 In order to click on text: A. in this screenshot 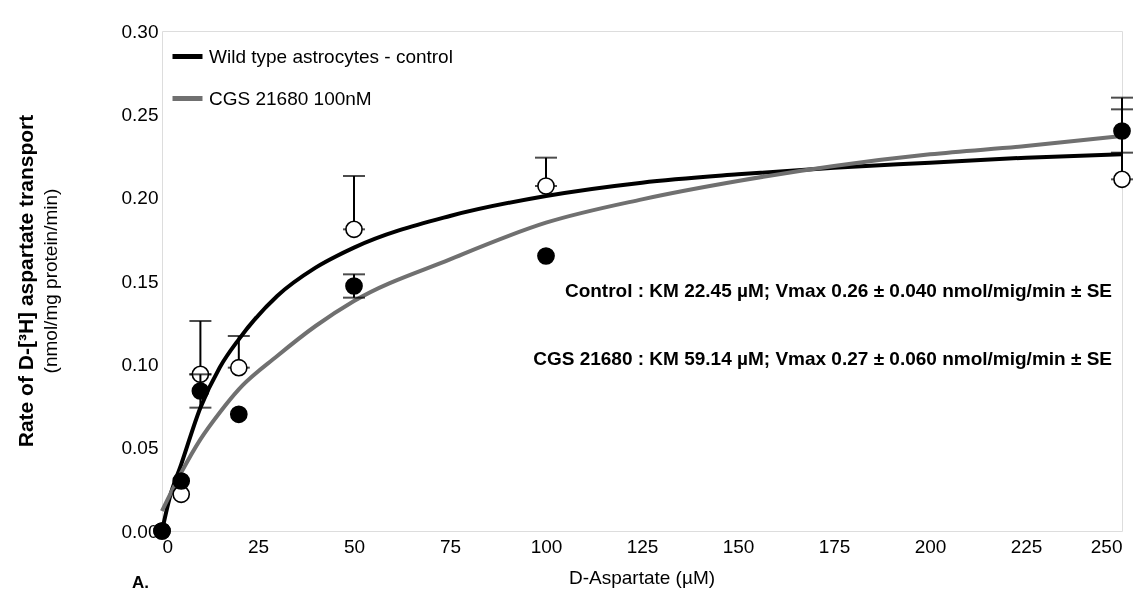, I will do `click(140, 582)`.